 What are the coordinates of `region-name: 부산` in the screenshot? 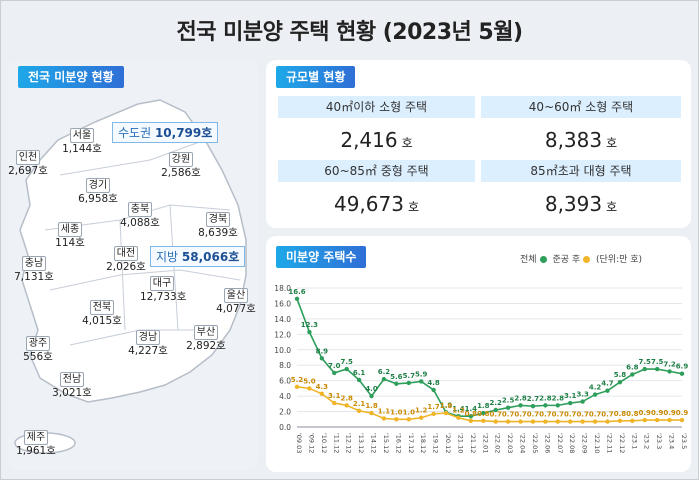 It's located at (206, 332).